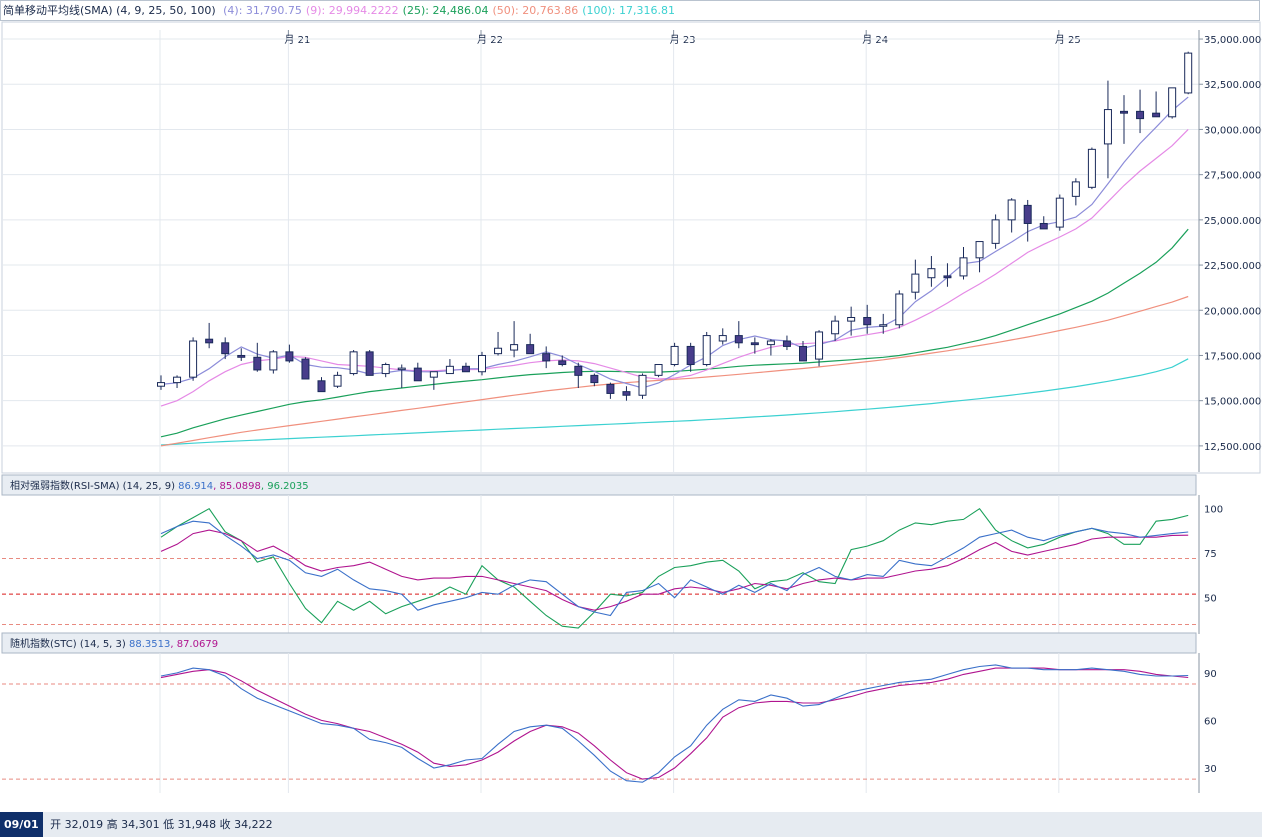 The image size is (1262, 837). What do you see at coordinates (1233, 130) in the screenshot?
I see `y-tick-label: 30,000.0000` at bounding box center [1233, 130].